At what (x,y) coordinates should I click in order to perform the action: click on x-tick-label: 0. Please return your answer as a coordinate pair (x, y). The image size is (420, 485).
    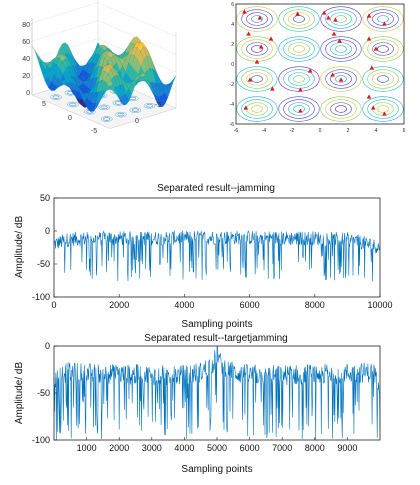
    Looking at the image, I should click on (320, 131).